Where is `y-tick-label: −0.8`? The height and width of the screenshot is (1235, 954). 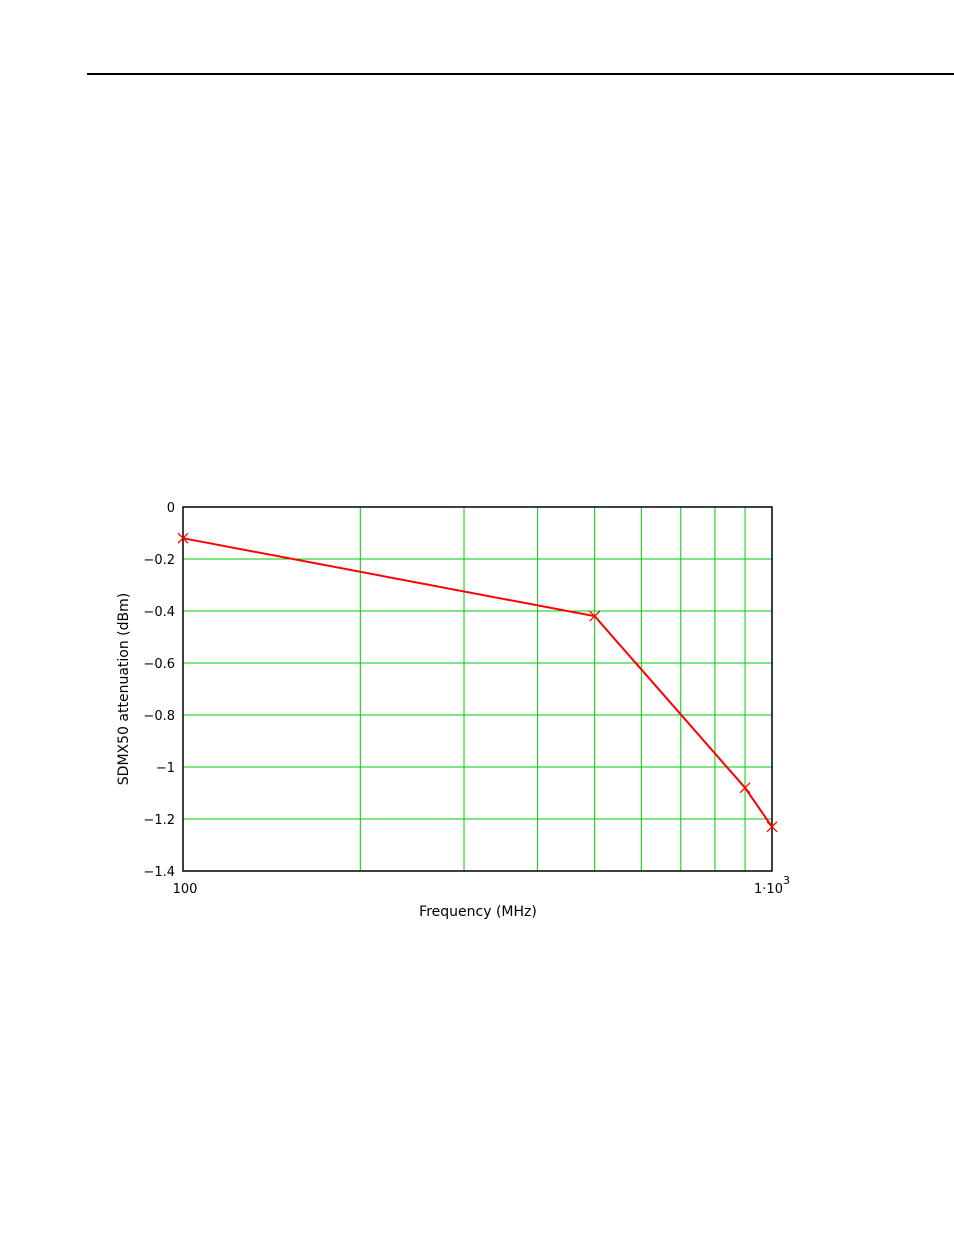
y-tick-label: −0.8 is located at coordinates (159, 716).